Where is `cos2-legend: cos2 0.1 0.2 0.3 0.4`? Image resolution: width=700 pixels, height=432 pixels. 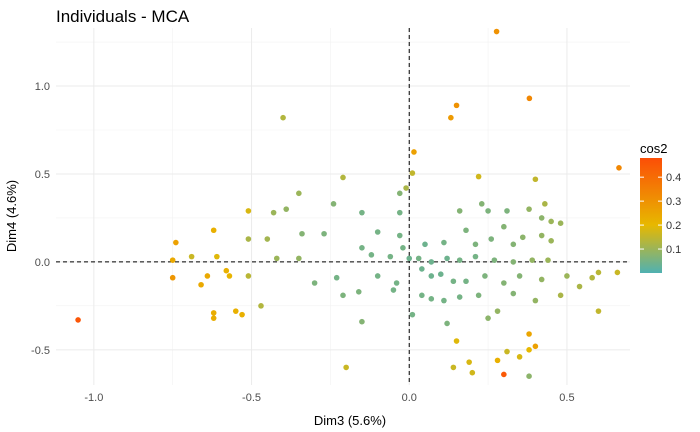 cos2-legend: cos2 0.1 0.2 0.3 0.4 is located at coordinates (660, 207).